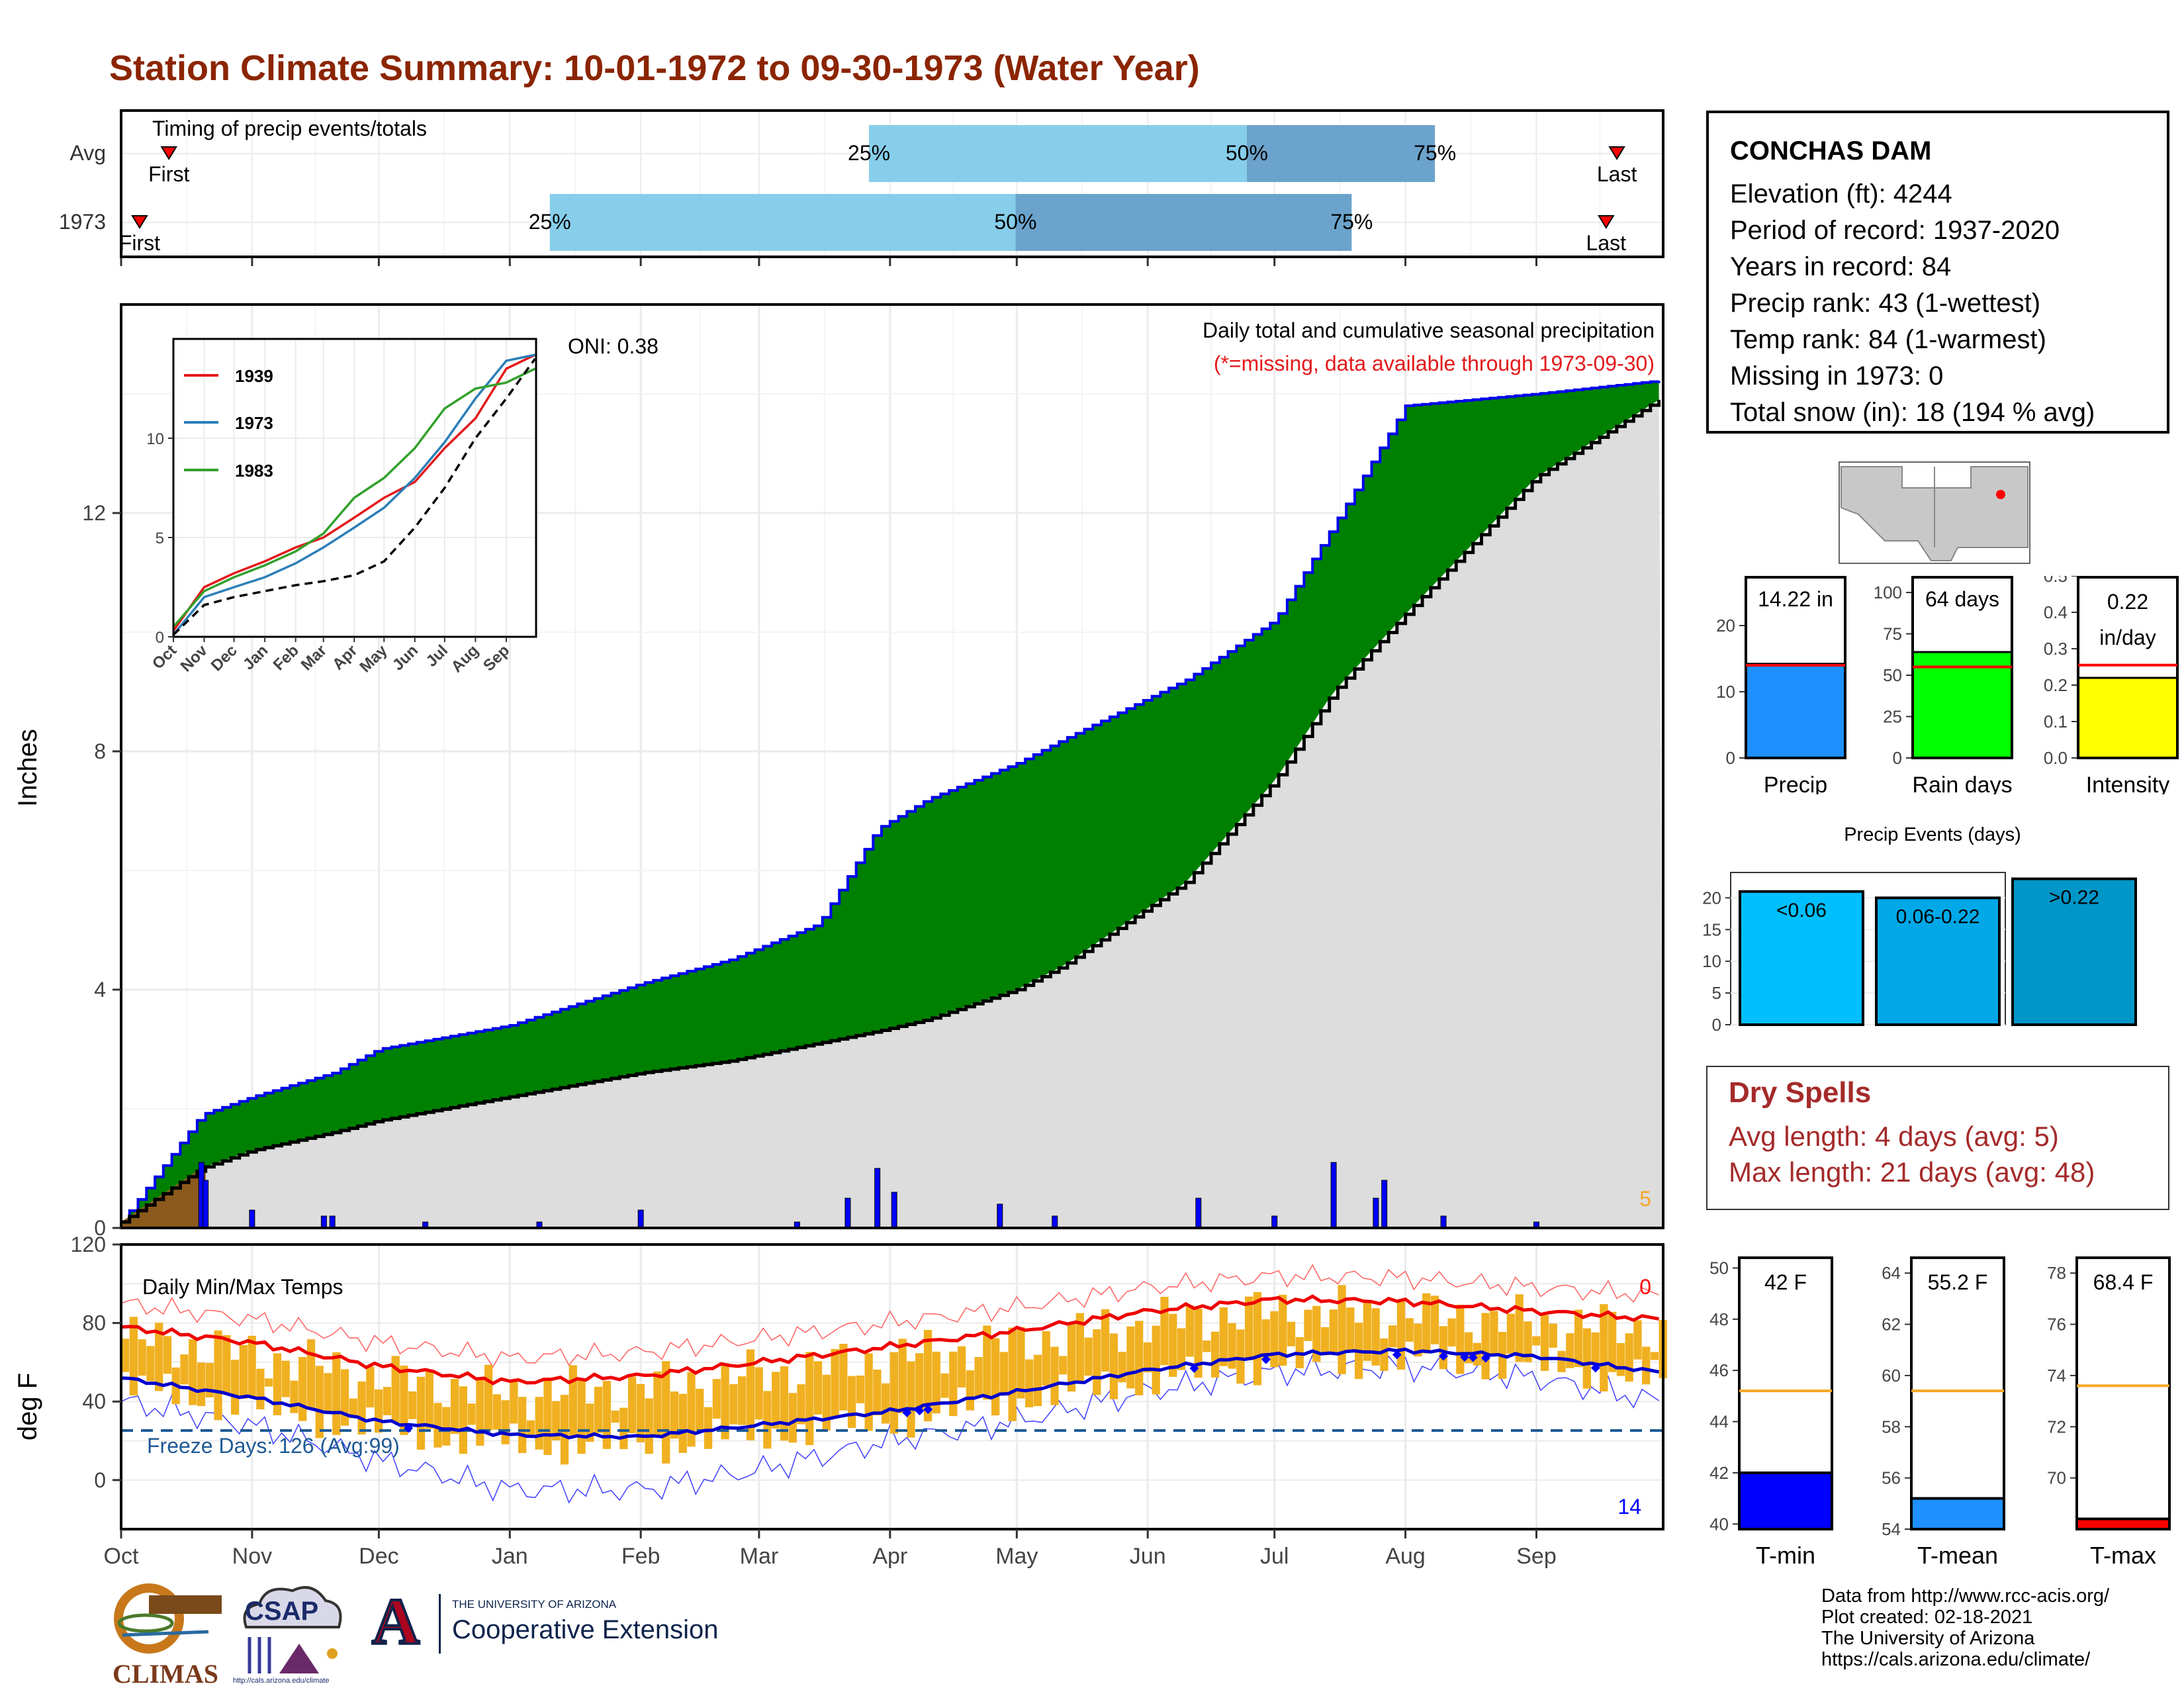 This screenshot has width=2184, height=1690. What do you see at coordinates (1716, 1025) in the screenshot?
I see `events-y-tick-label: 0` at bounding box center [1716, 1025].